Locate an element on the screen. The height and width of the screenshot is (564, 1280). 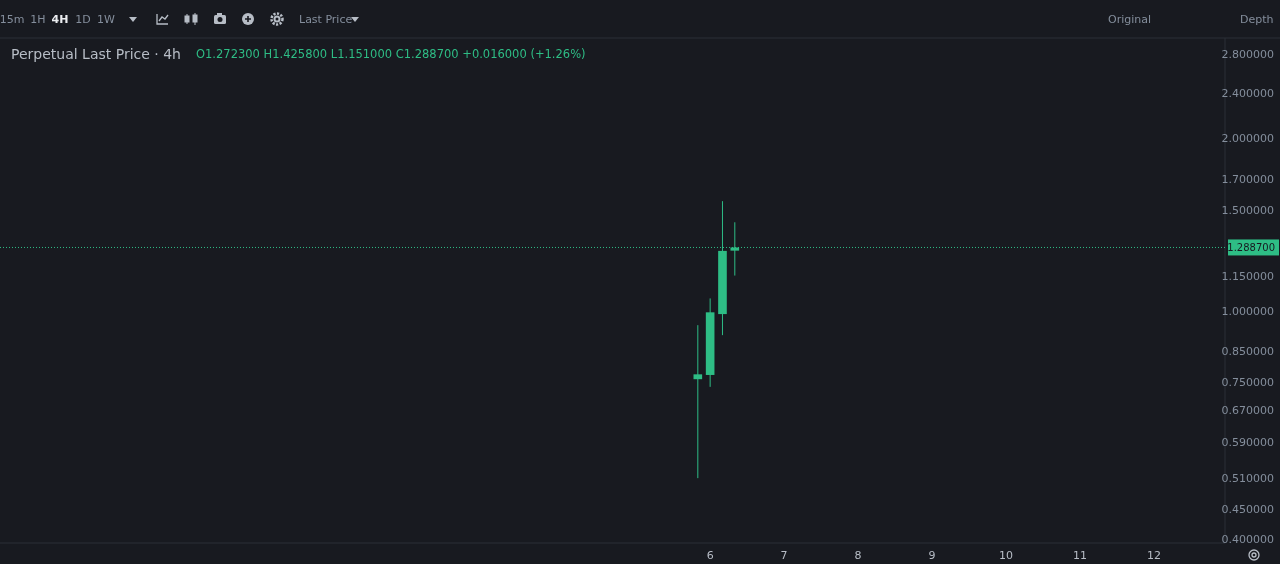
y-tick-label: 2.400000 is located at coordinates (1247, 93).